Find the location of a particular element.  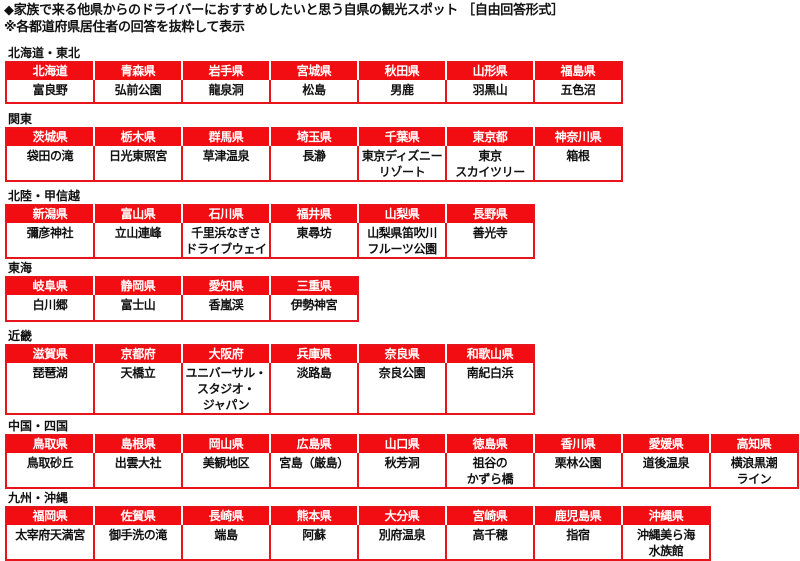

spot-cell: 美観地区 is located at coordinates (225, 470).